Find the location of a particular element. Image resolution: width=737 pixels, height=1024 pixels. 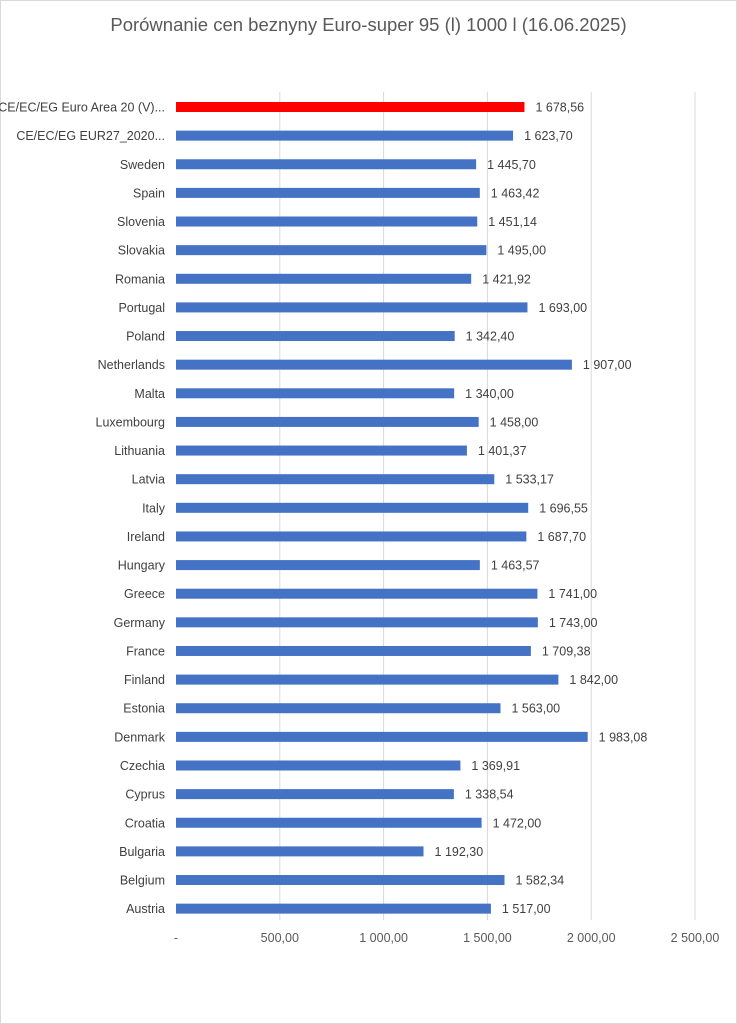

data-label: 1 533,17 is located at coordinates (529, 480).